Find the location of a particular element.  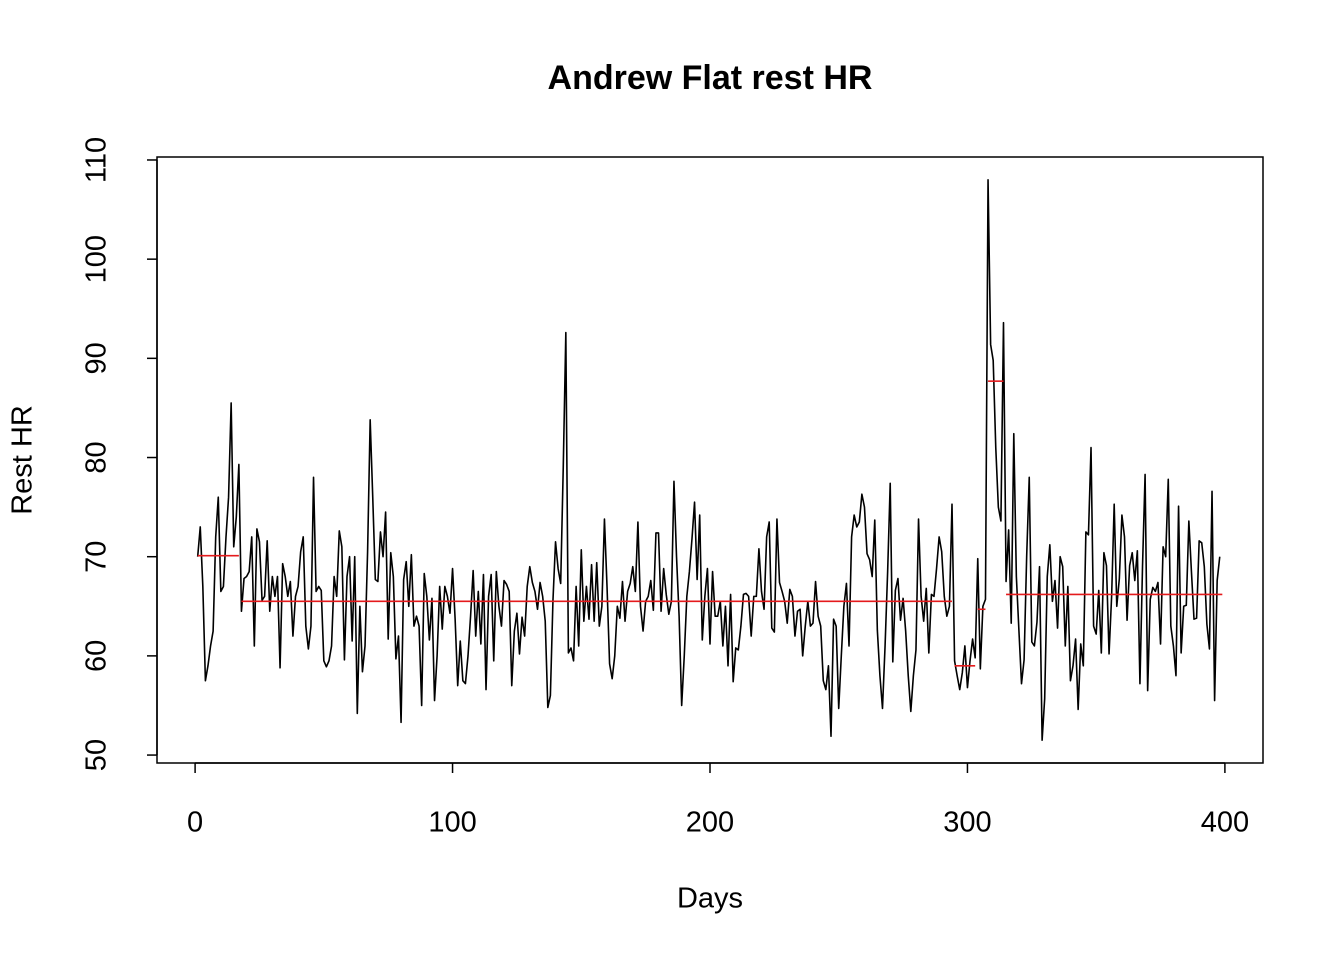

x-tick-label: 200 is located at coordinates (710, 823).